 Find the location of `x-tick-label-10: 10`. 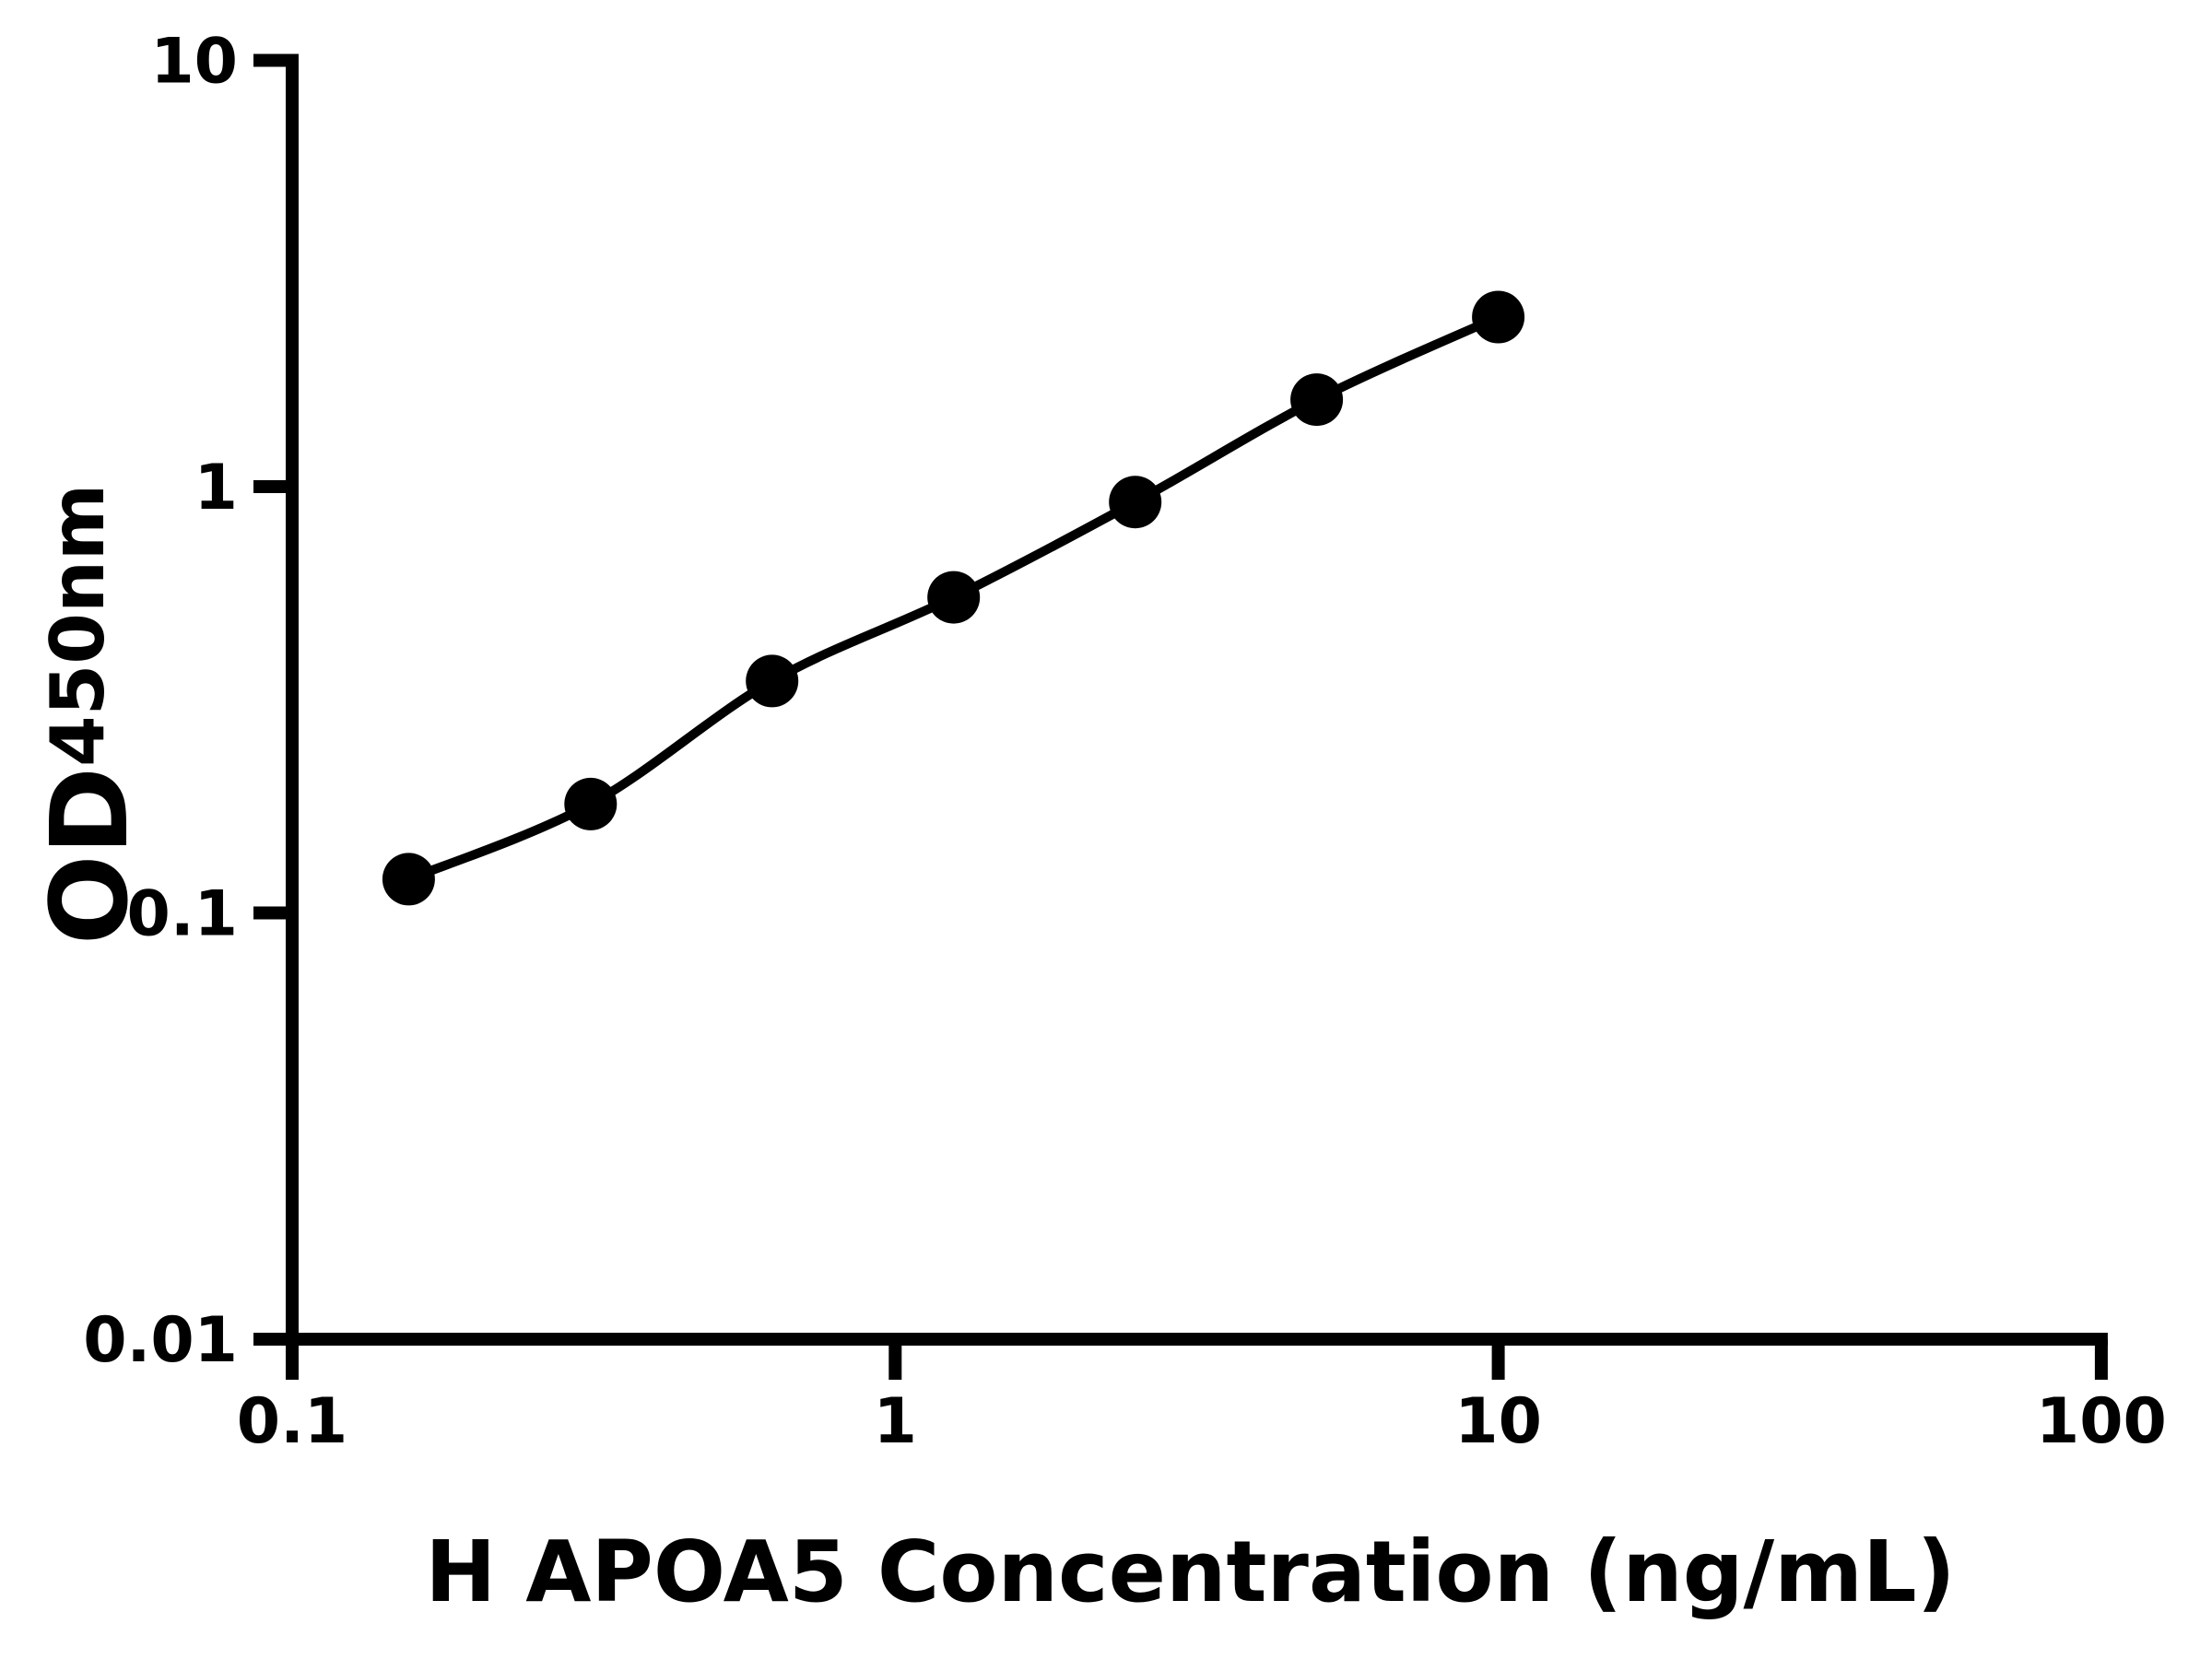

x-tick-label-10: 10 is located at coordinates (1498, 1421).